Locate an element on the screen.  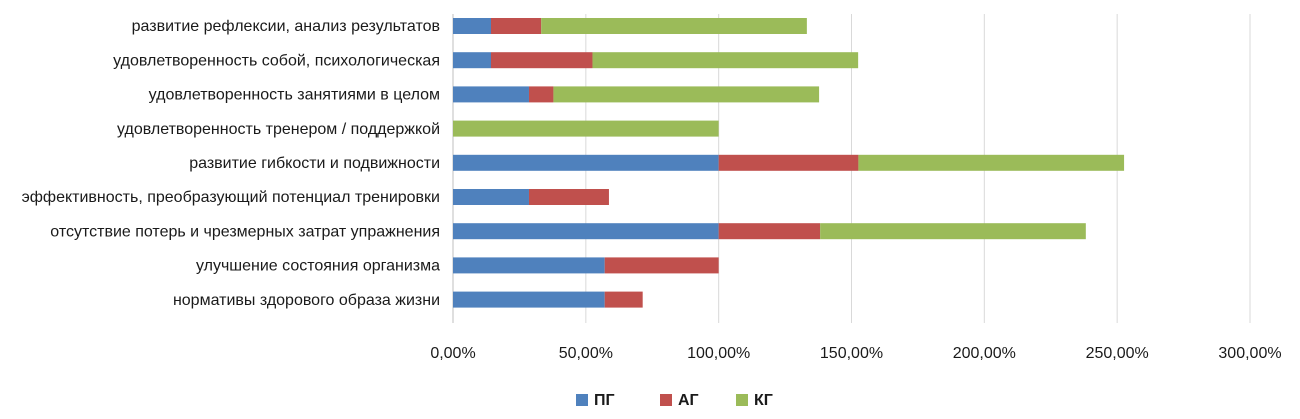
x-tick-label: 0,00% is located at coordinates (452, 353).